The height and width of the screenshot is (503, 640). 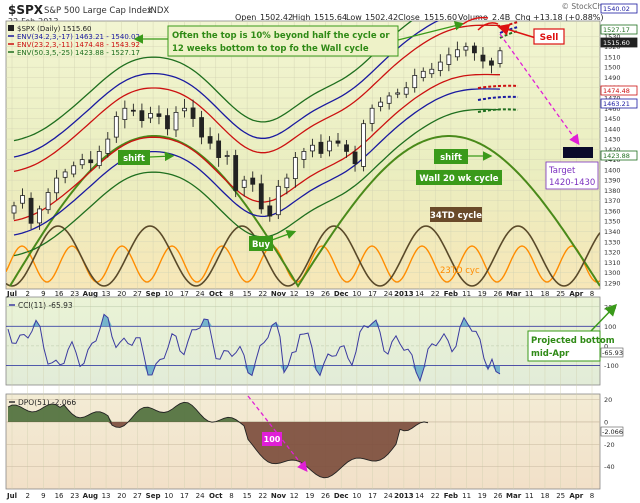 I want to click on target-range: 1420-1430, so click(x=572, y=183).